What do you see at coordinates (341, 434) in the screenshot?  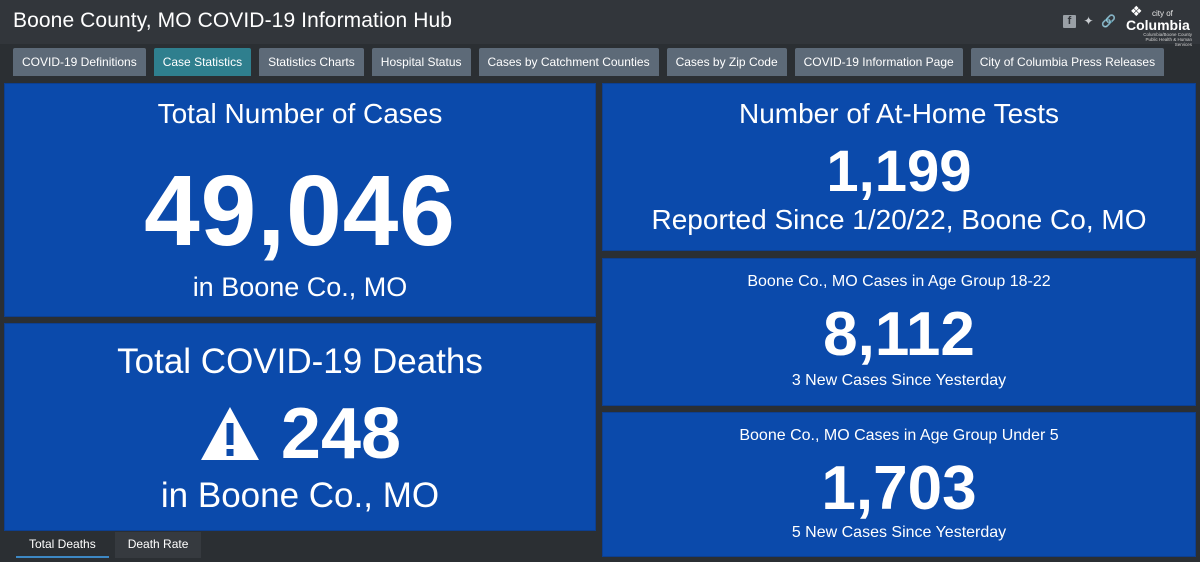 I see `total-deaths-value: 248` at bounding box center [341, 434].